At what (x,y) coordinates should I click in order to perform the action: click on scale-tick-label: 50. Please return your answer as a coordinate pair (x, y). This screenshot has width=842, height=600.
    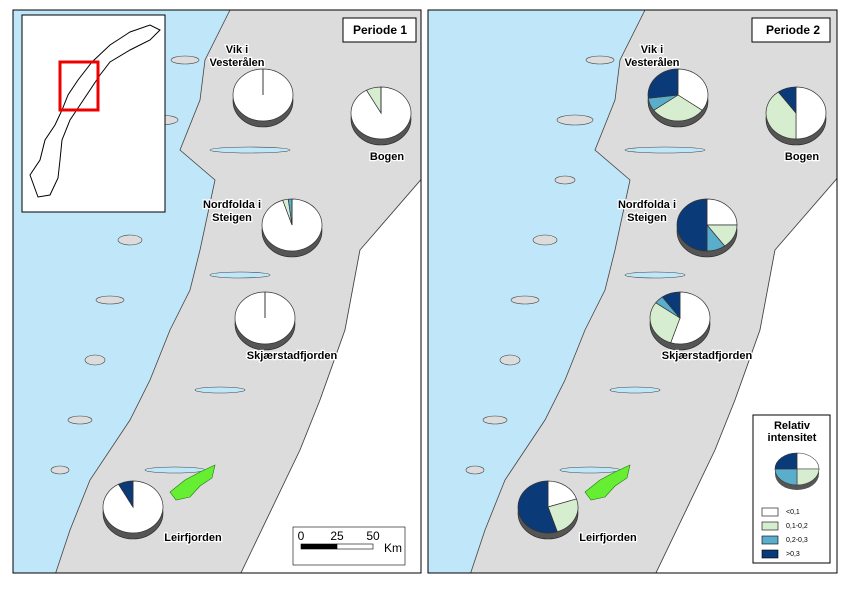
    Looking at the image, I should click on (373, 536).